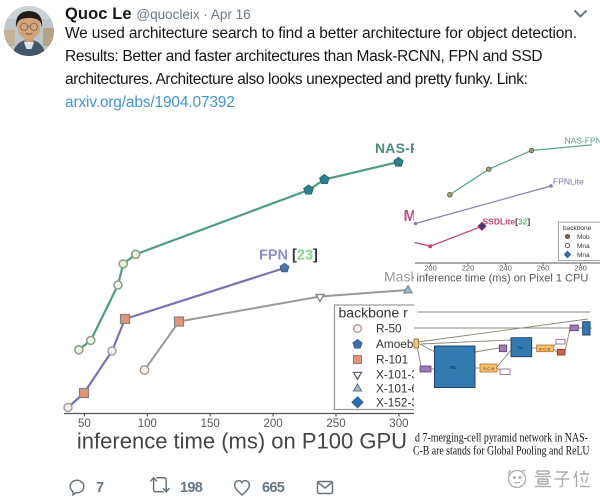  What do you see at coordinates (582, 141) in the screenshot?
I see `svg-text: NAS-FPN` at bounding box center [582, 141].